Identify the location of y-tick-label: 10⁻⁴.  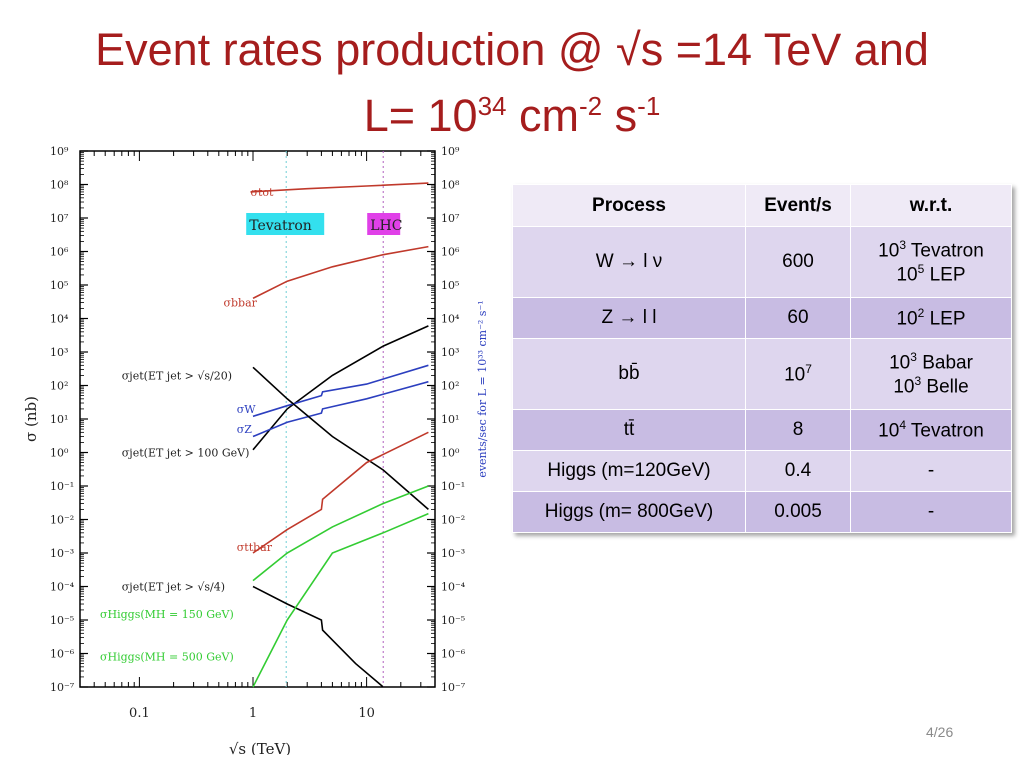
(62, 587).